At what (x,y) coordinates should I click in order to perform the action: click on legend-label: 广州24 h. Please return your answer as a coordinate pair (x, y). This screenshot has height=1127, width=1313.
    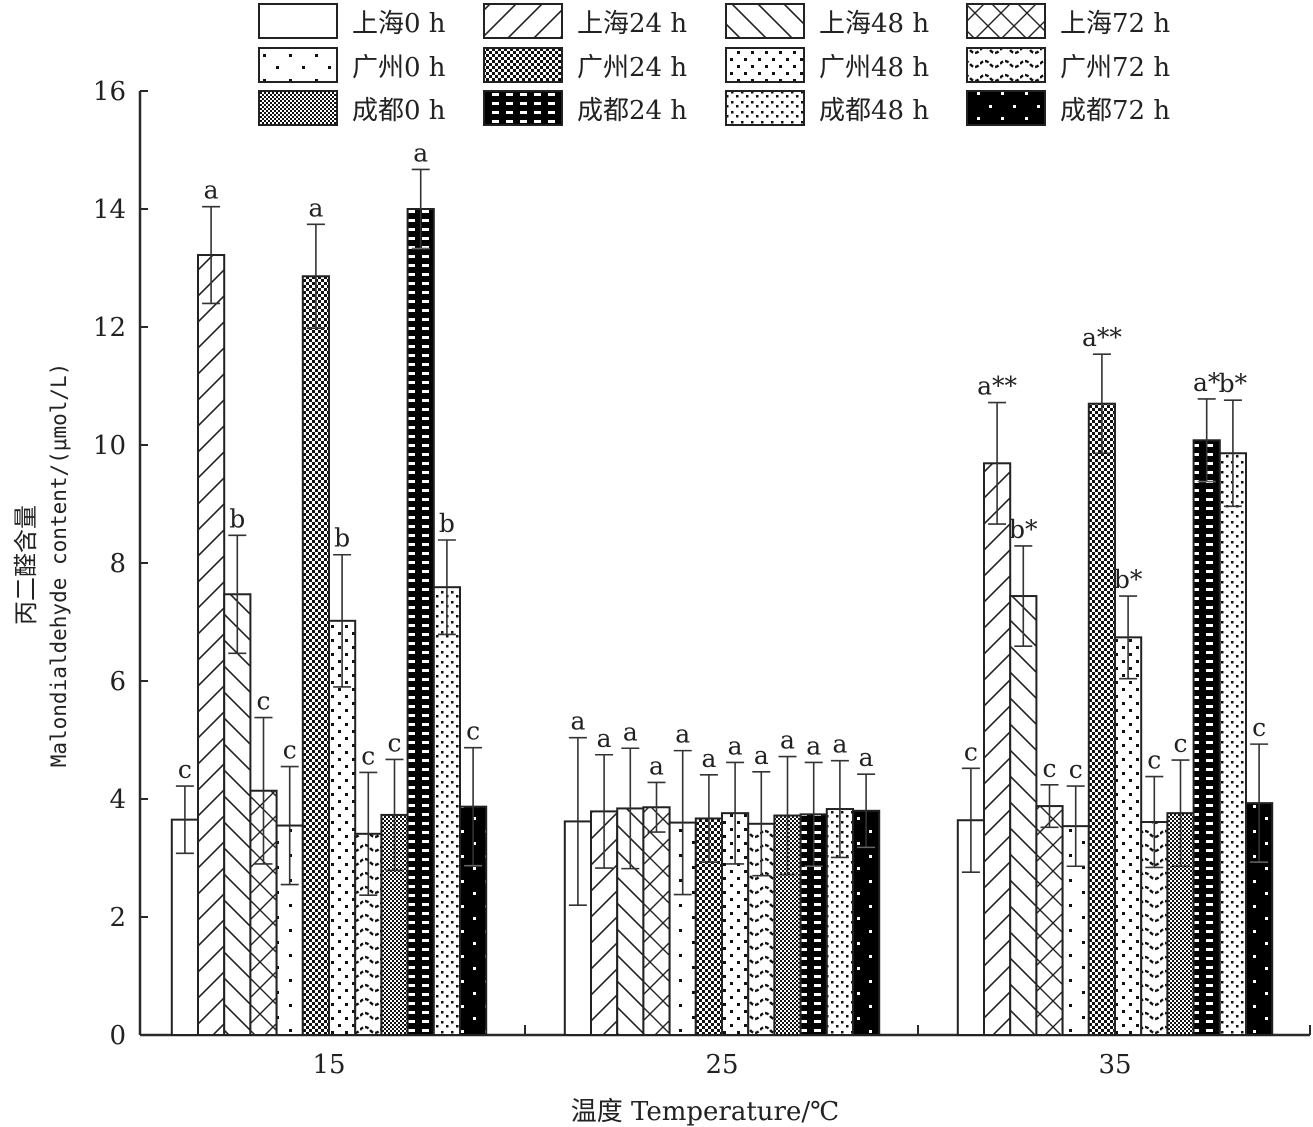
    Looking at the image, I should click on (632, 68).